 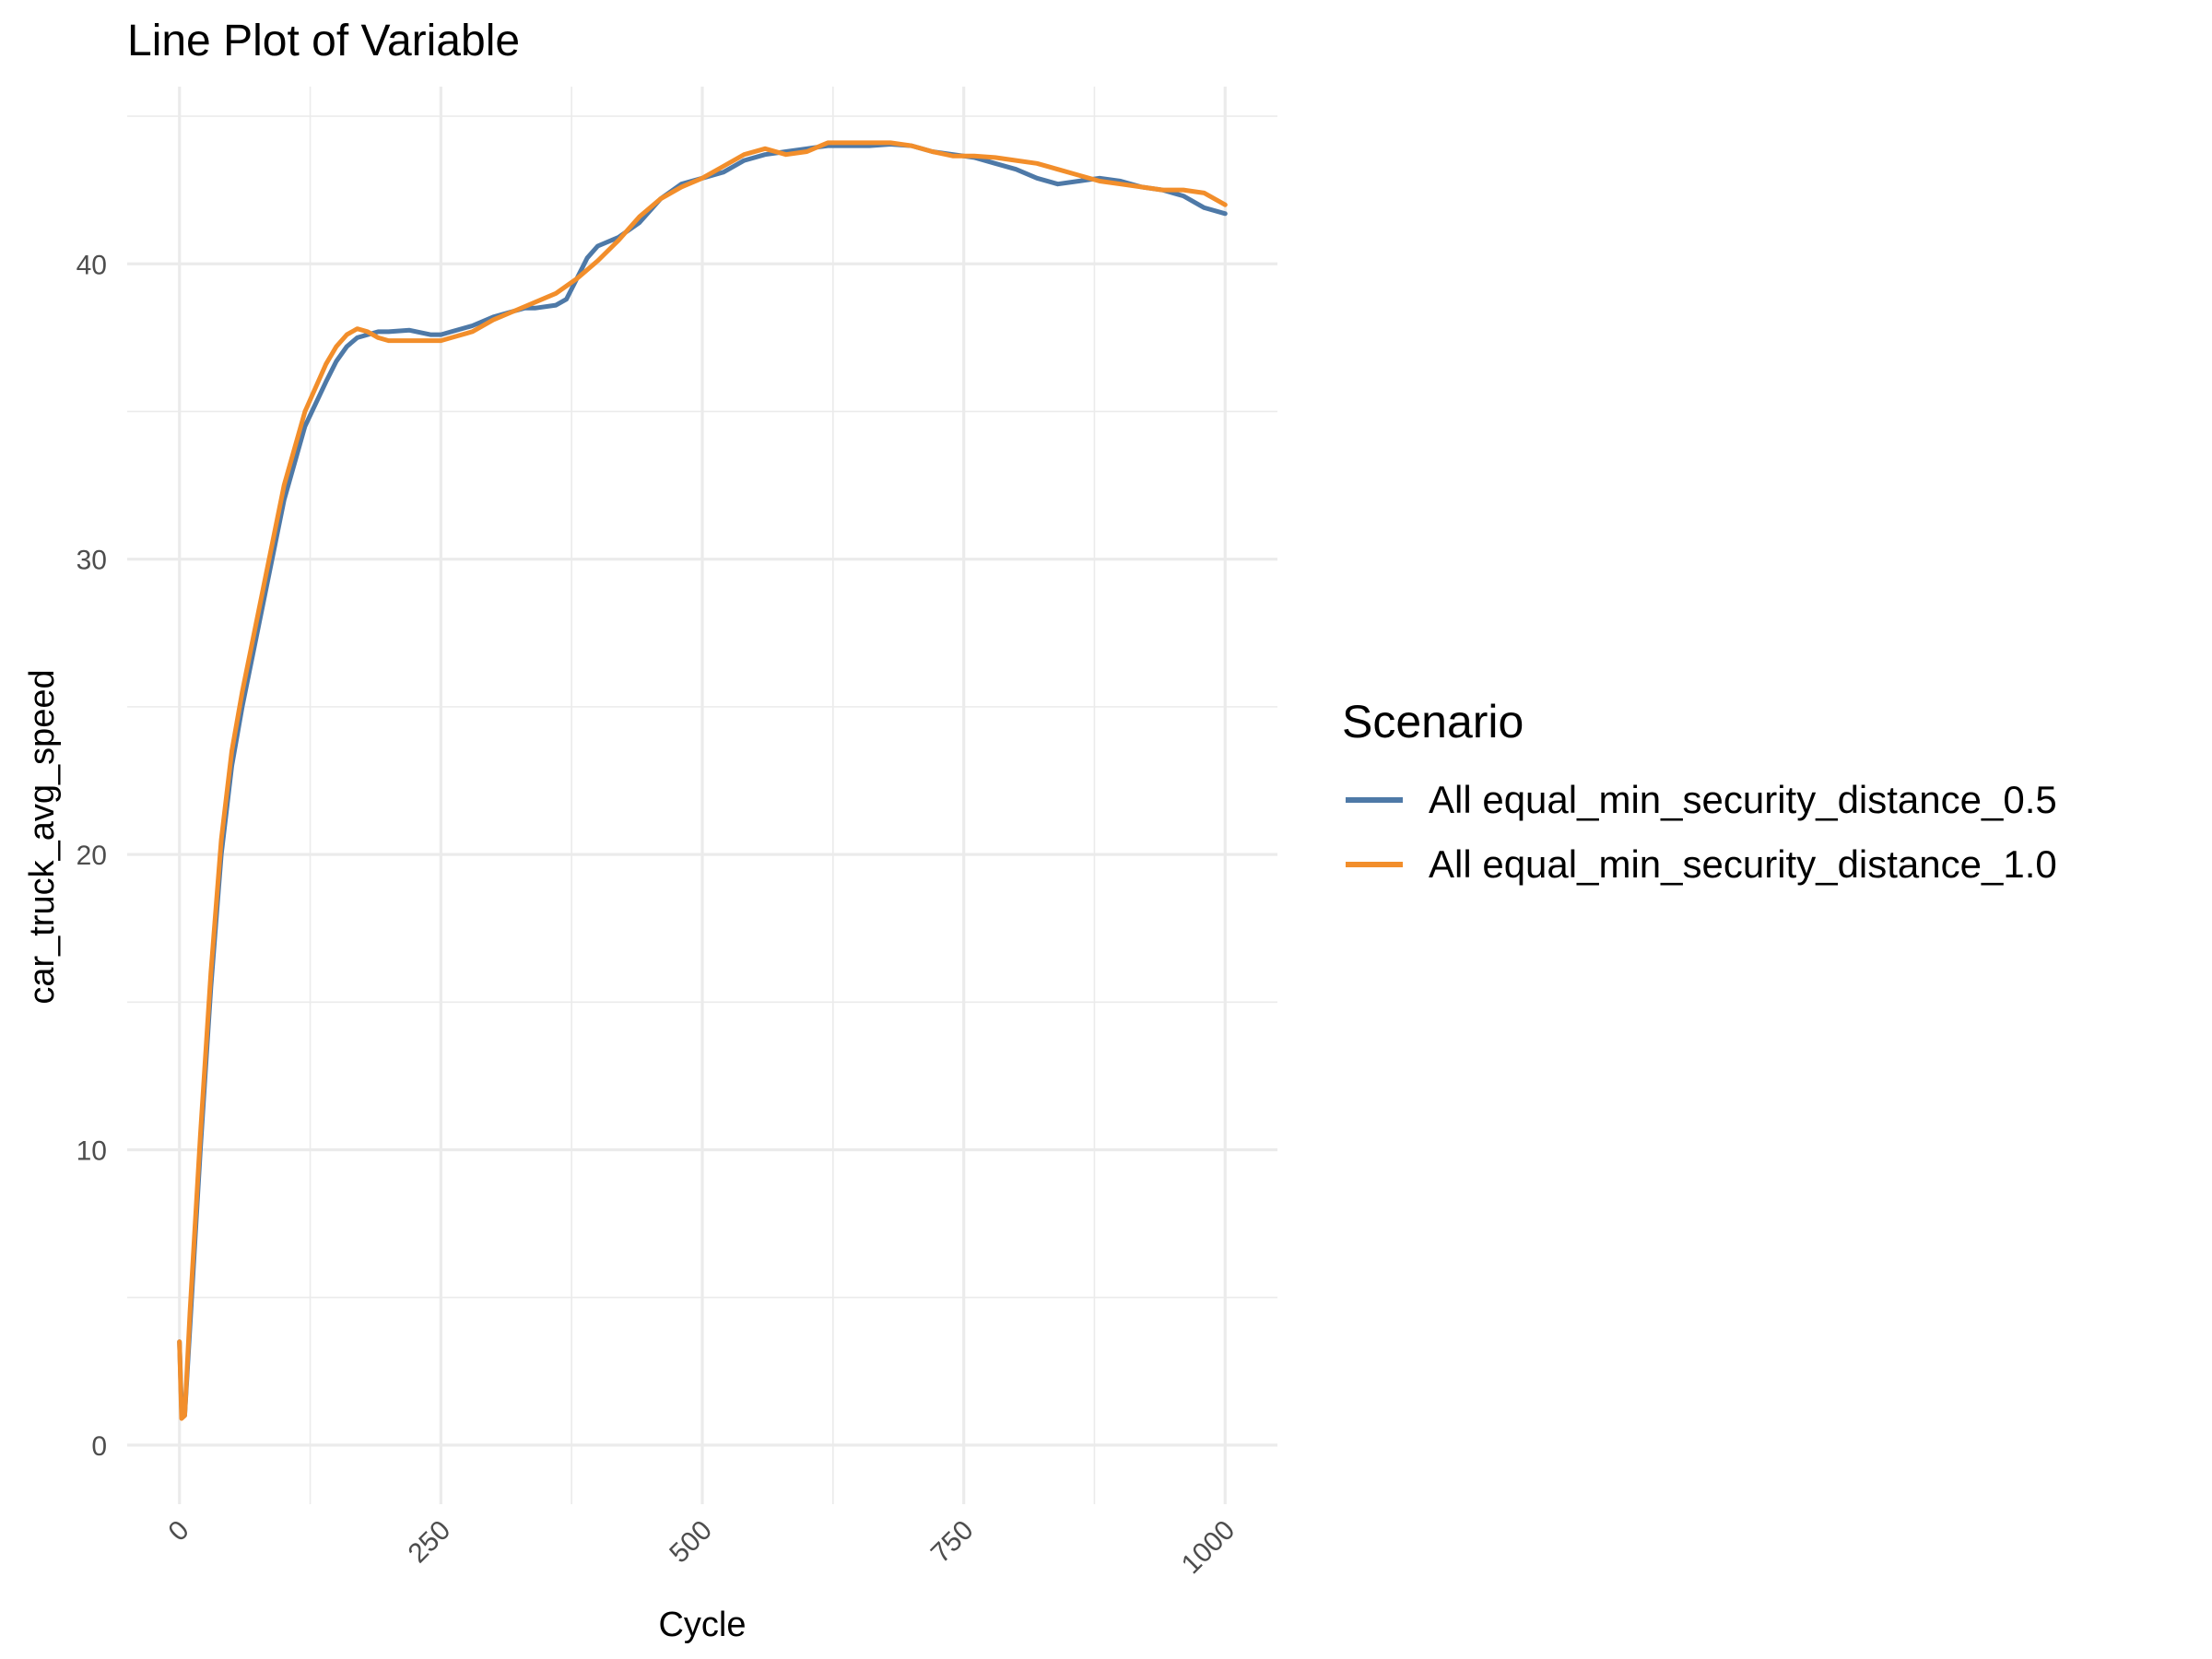 I want to click on y-axis-title: car_truck_avg_speed, so click(x=42, y=836).